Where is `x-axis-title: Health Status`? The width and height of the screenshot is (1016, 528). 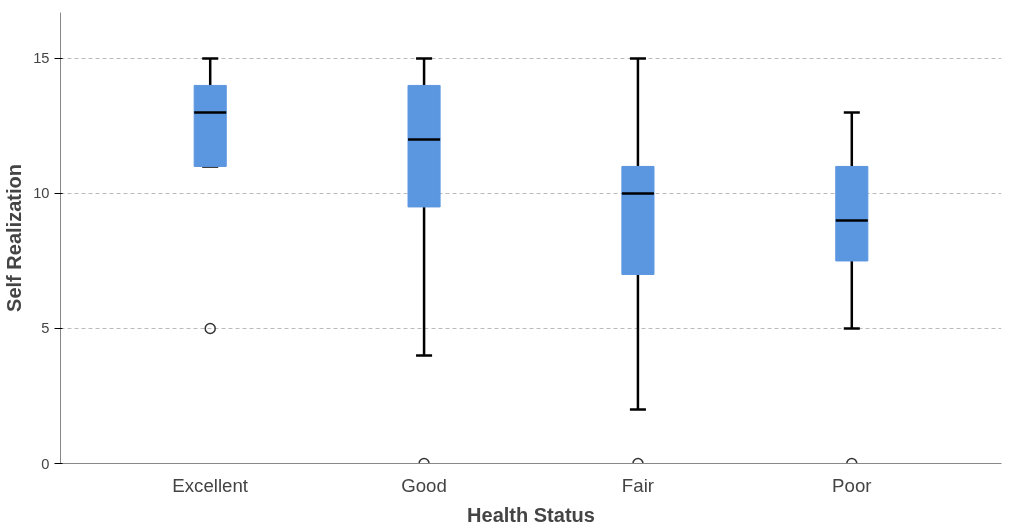
x-axis-title: Health Status is located at coordinates (531, 514).